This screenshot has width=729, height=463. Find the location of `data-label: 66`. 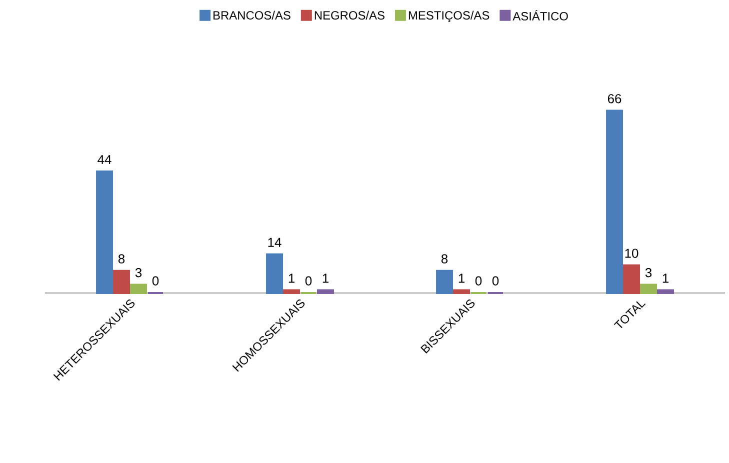

data-label: 66 is located at coordinates (615, 99).